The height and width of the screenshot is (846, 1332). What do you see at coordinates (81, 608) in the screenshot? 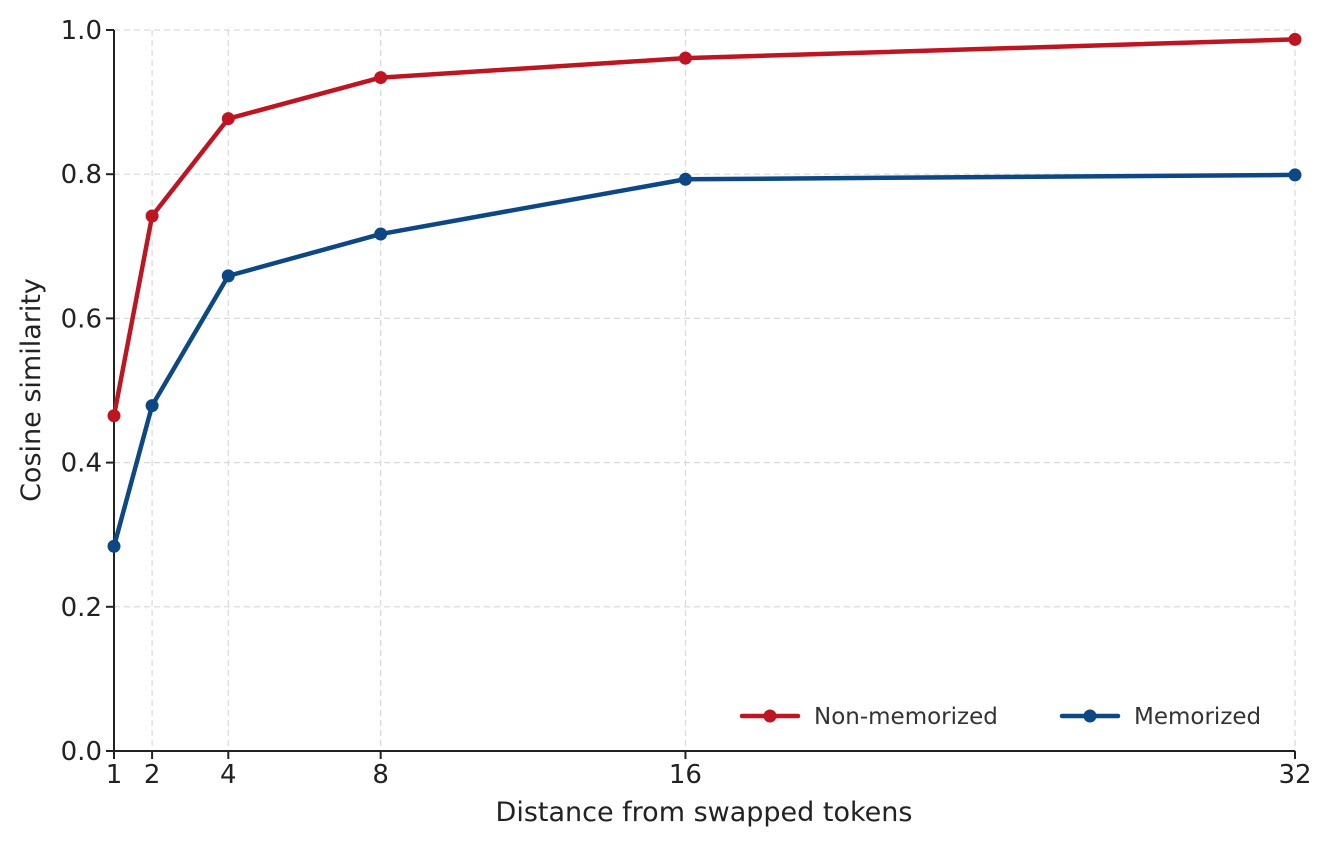
I see `y-tick-label: 0.2` at bounding box center [81, 608].